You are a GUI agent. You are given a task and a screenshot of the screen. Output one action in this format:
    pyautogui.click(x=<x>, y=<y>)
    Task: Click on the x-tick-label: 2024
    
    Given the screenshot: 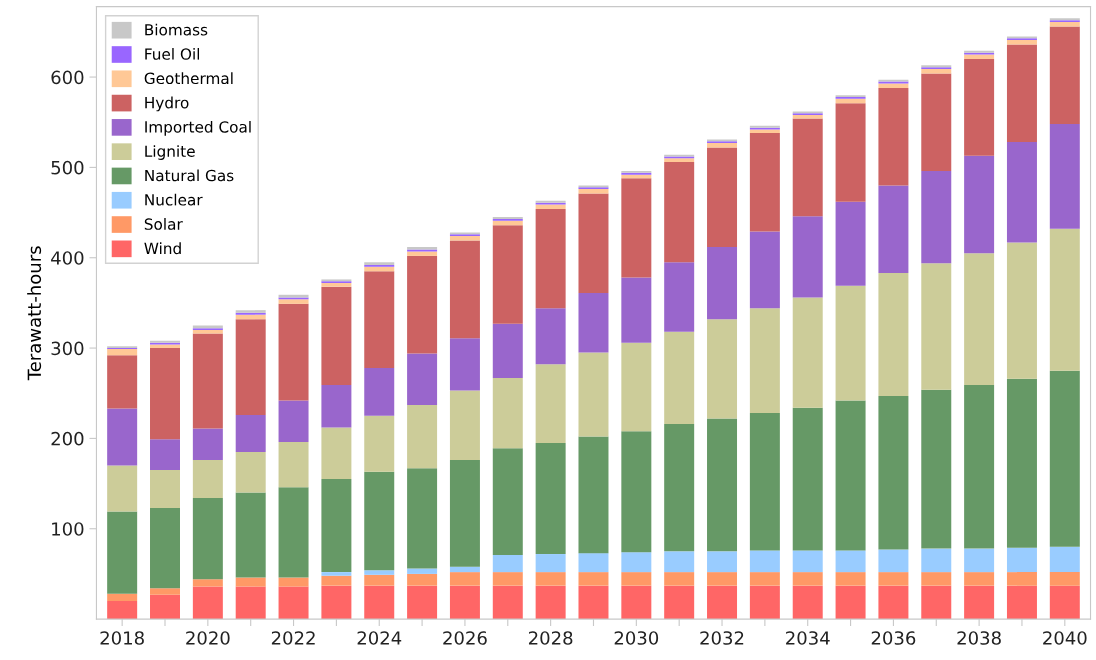 What is the action you would take?
    pyautogui.click(x=379, y=638)
    